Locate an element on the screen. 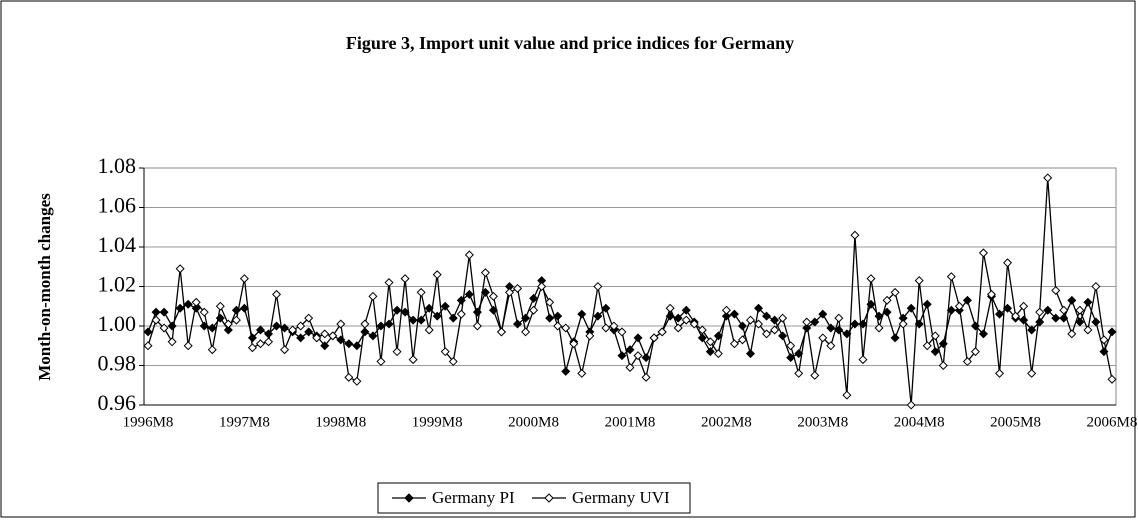 The width and height of the screenshot is (1138, 525). x-tick-label: 2005M8 is located at coordinates (1015, 422).